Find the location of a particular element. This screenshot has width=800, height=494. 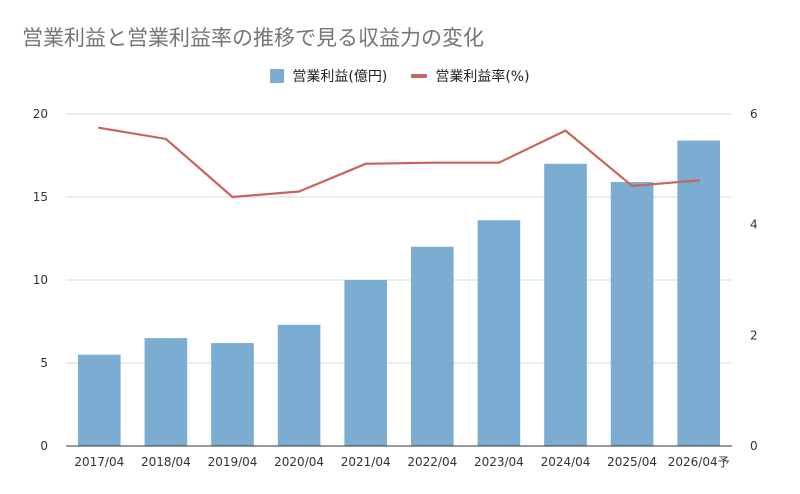

x-tick-label: 2025/04 is located at coordinates (632, 462).